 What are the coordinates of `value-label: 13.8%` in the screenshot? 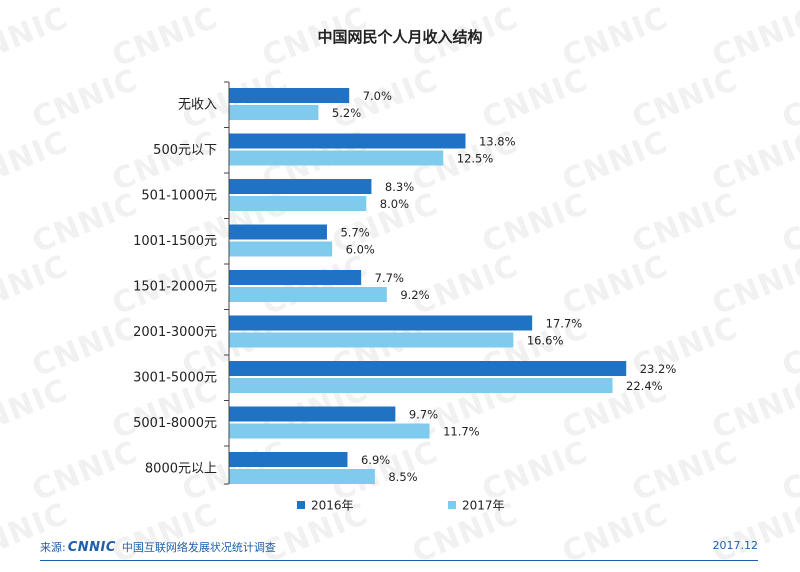 It's located at (497, 142).